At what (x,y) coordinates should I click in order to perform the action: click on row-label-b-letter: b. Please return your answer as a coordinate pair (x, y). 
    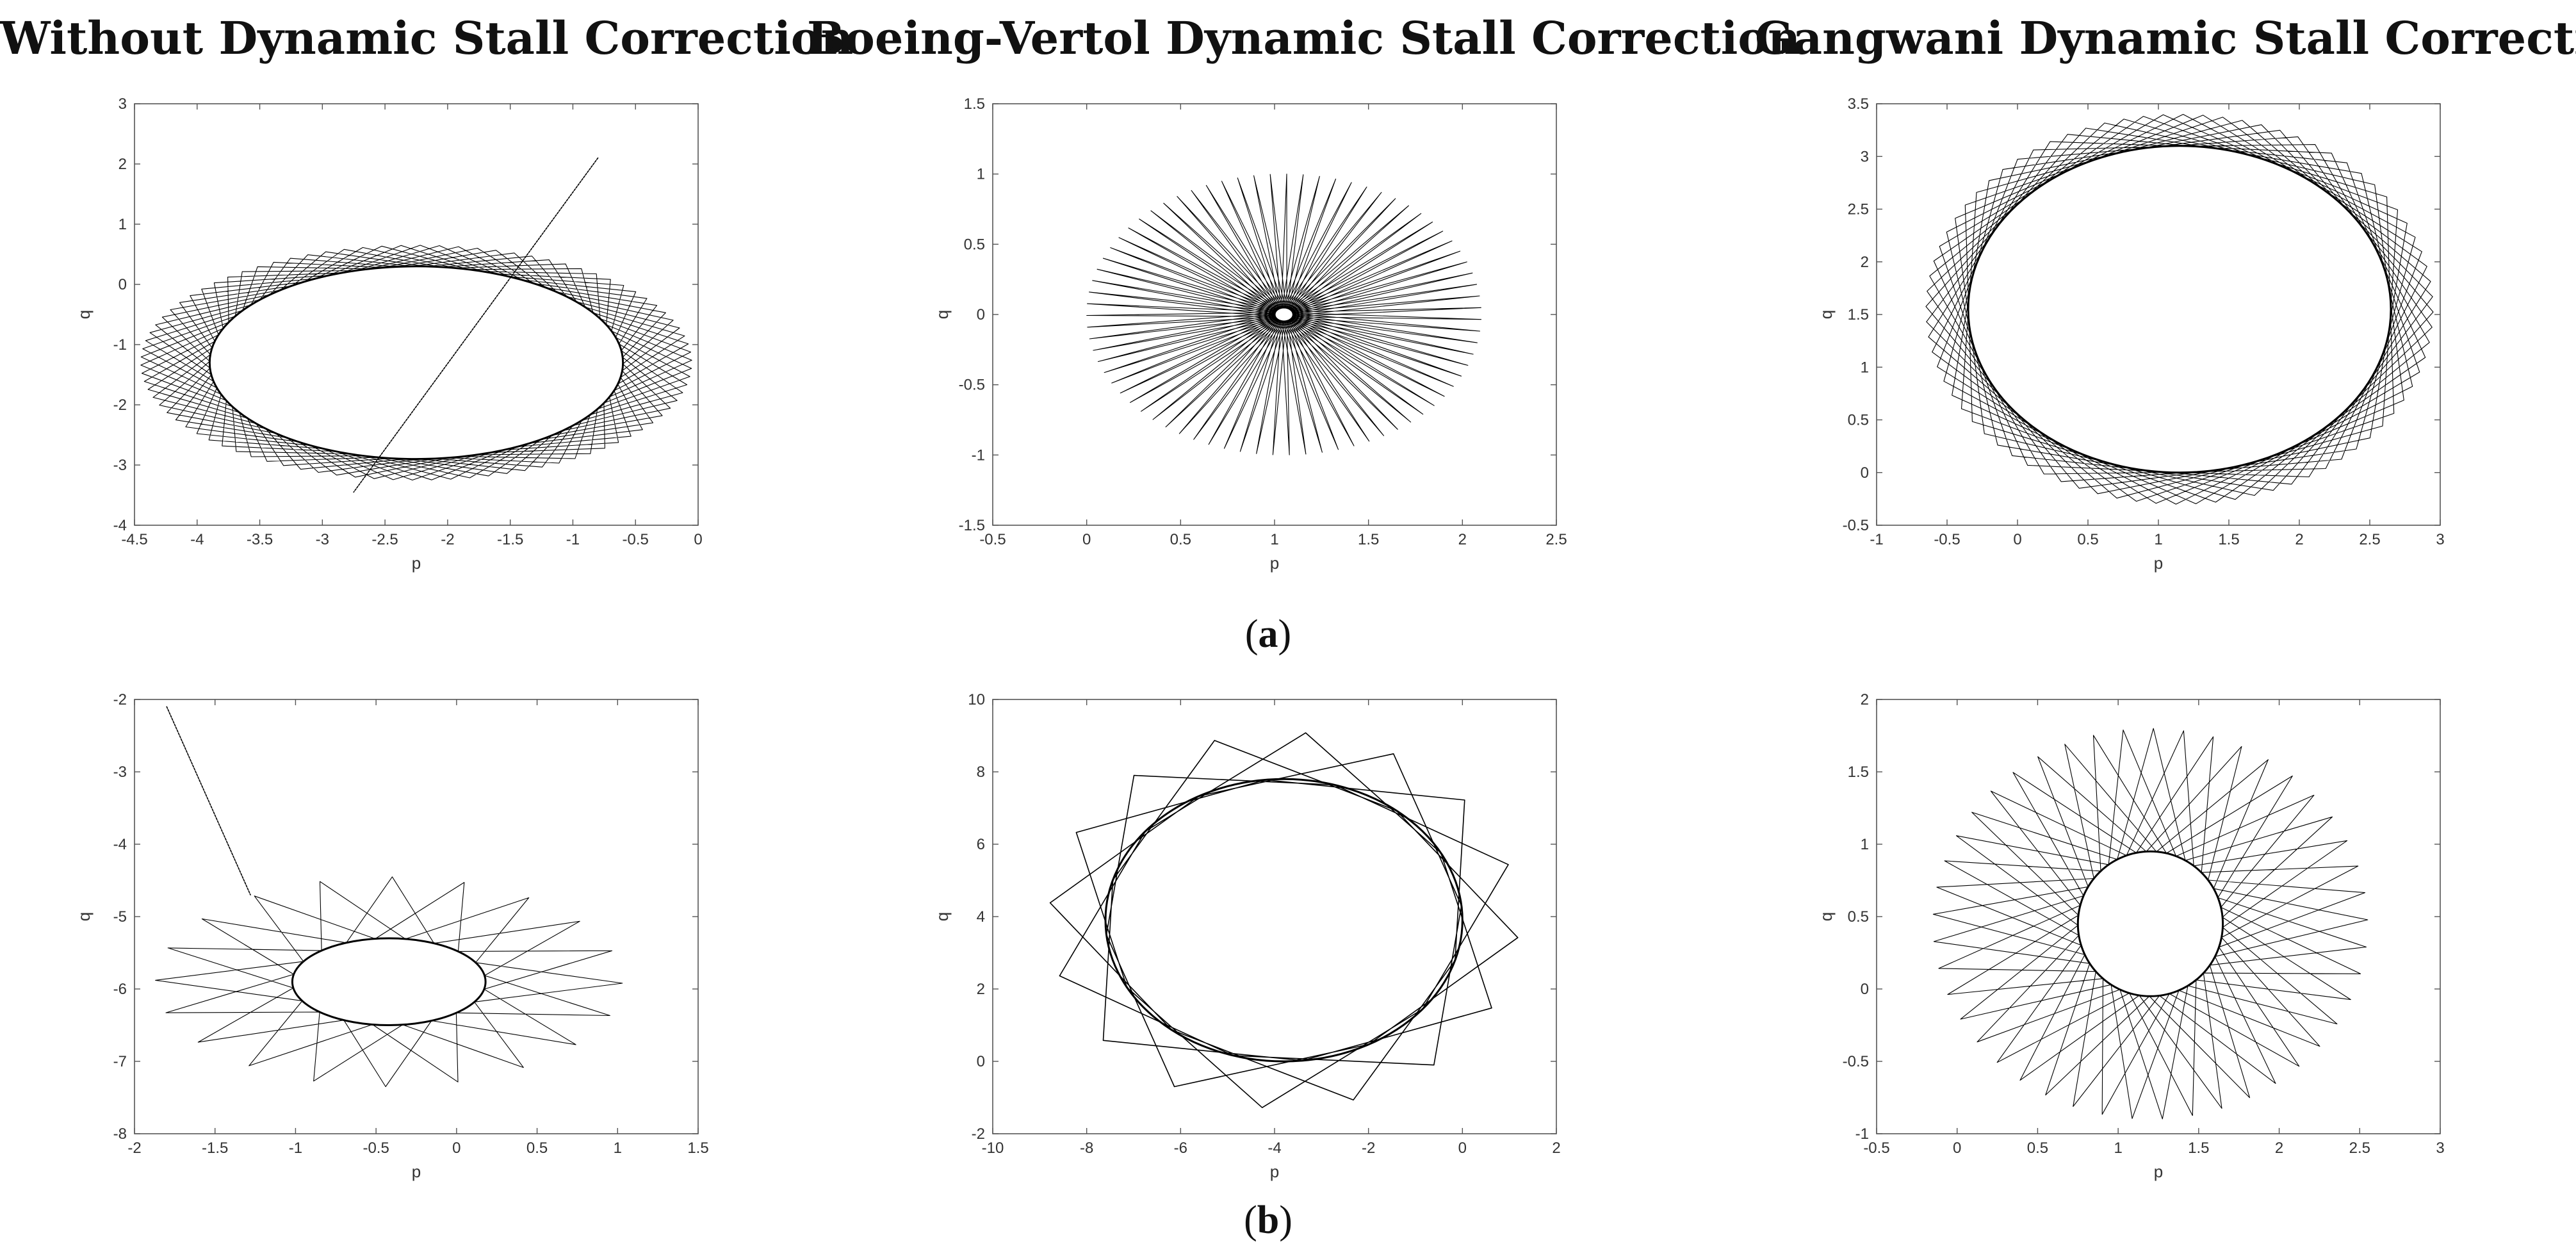
    Looking at the image, I should click on (1268, 1220).